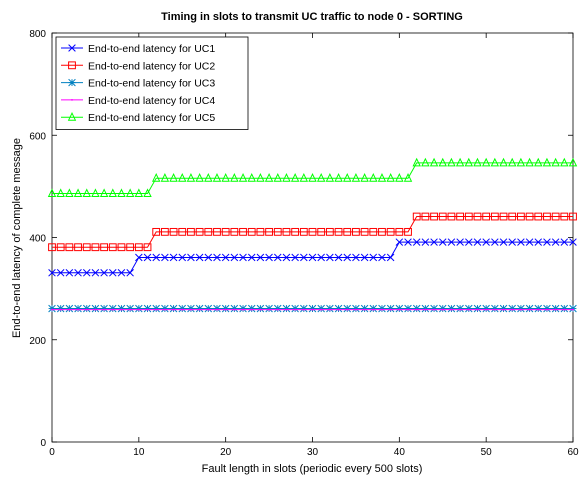  Describe the element at coordinates (312, 232) in the screenshot. I see `series-uc2` at that location.